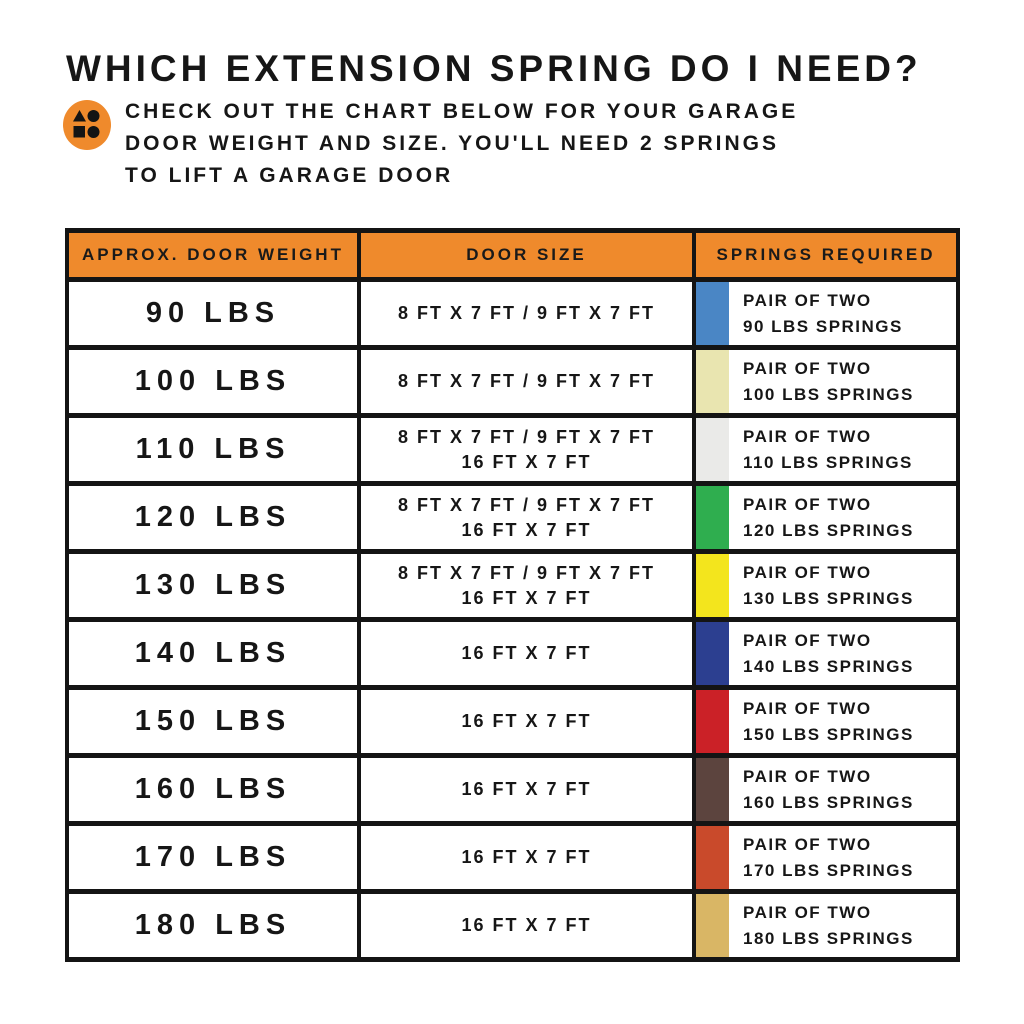  What do you see at coordinates (213, 653) in the screenshot?
I see `door-weight-cell: 140 LBS` at bounding box center [213, 653].